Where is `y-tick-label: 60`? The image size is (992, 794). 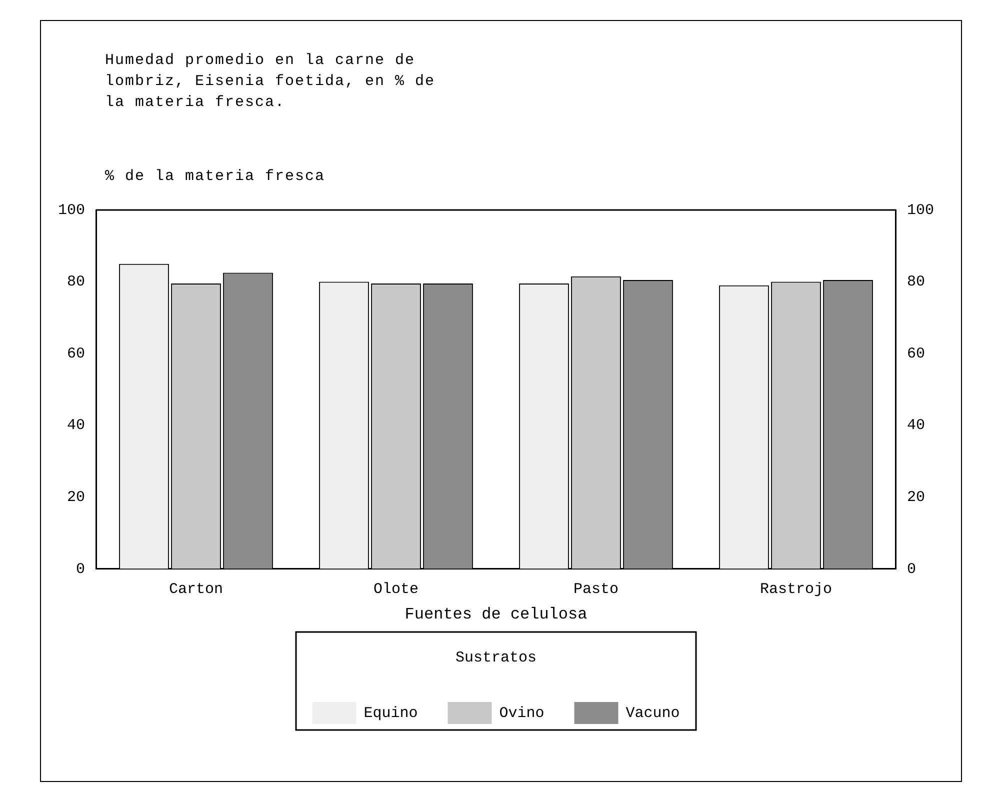 y-tick-label: 60 is located at coordinates (76, 353).